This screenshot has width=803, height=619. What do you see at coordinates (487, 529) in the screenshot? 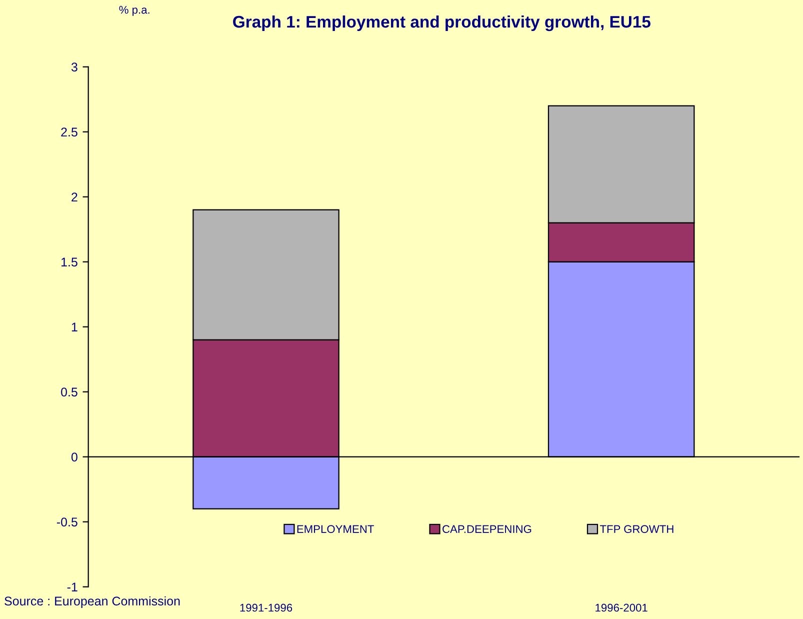
I see `legend-label: CAP.DEEPENING` at bounding box center [487, 529].